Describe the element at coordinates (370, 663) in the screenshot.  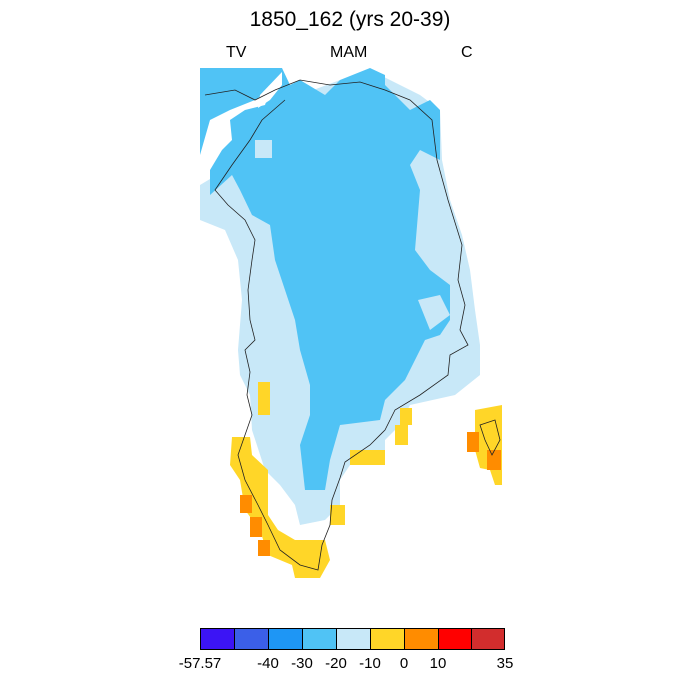
I see `colorbar-label: -10` at that location.